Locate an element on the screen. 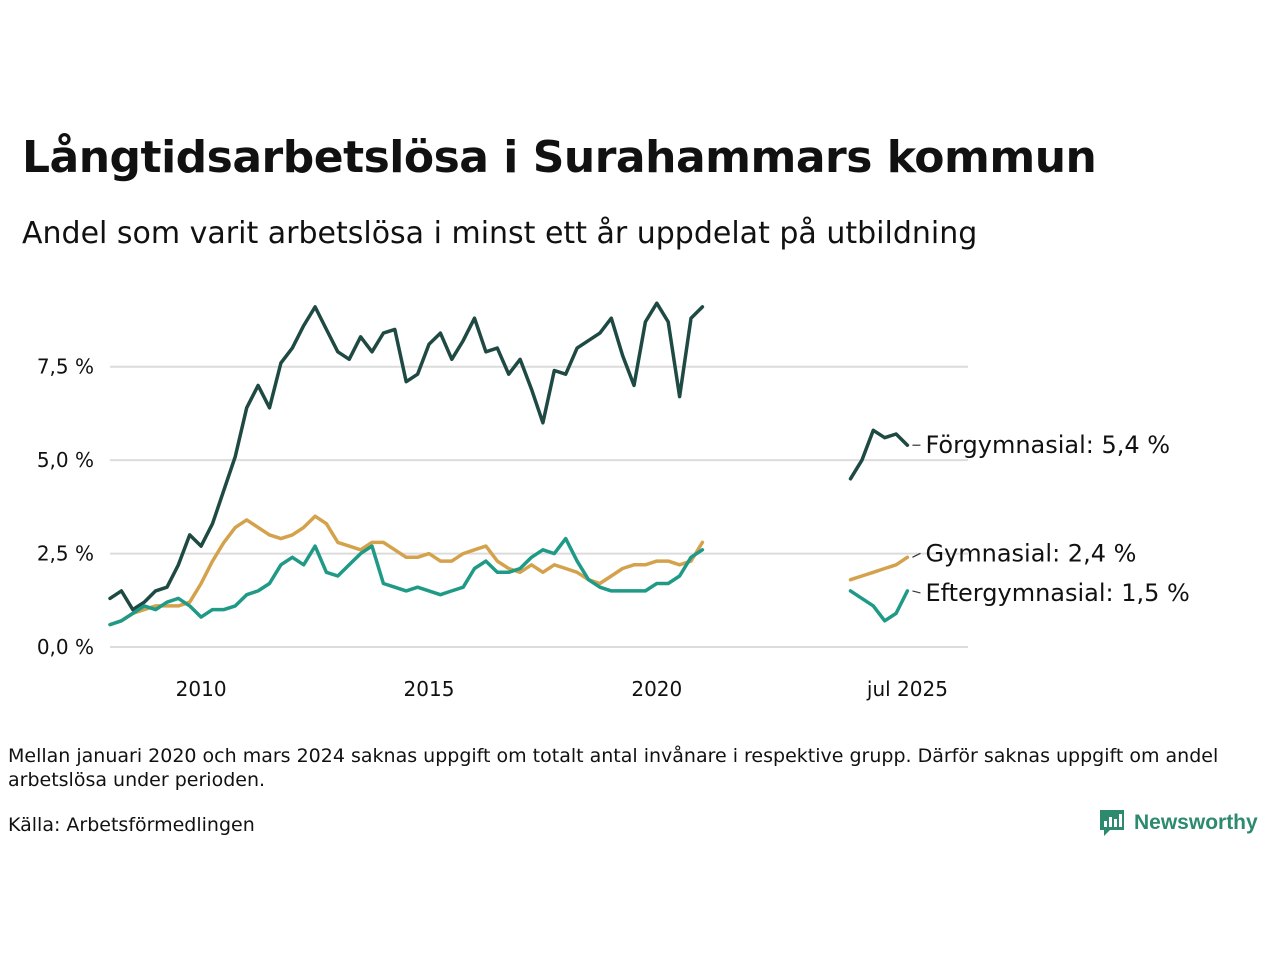 The width and height of the screenshot is (1280, 960). y-tick-label: 2,5 % is located at coordinates (65, 554).